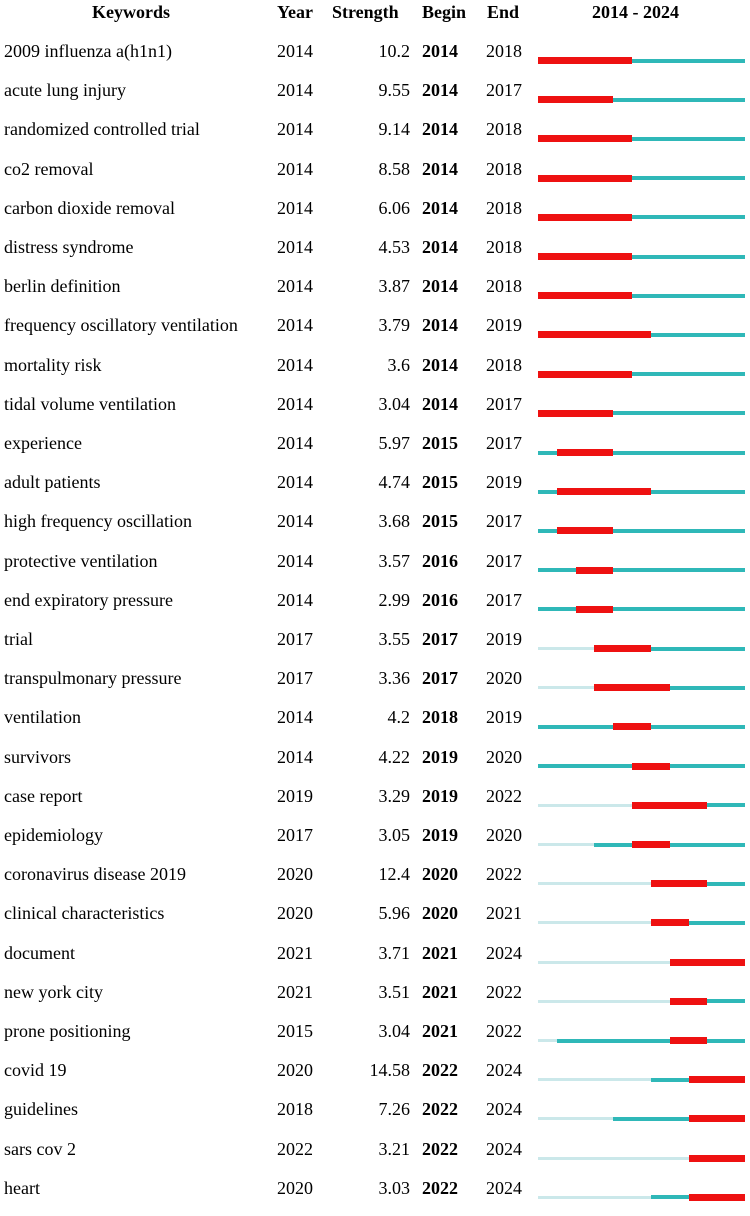 Image resolution: width=750 pixels, height=1216 pixels. I want to click on keyword-cell: heart, so click(22, 1187).